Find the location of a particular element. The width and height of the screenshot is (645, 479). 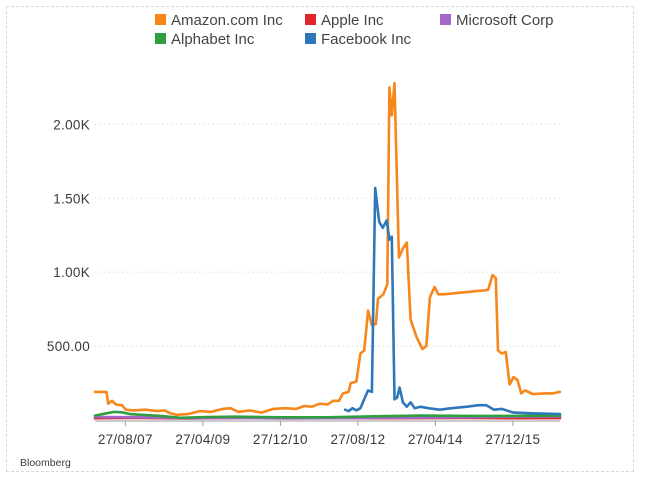

legend-item-microsoft-corp: Microsoft Corp is located at coordinates (497, 20).